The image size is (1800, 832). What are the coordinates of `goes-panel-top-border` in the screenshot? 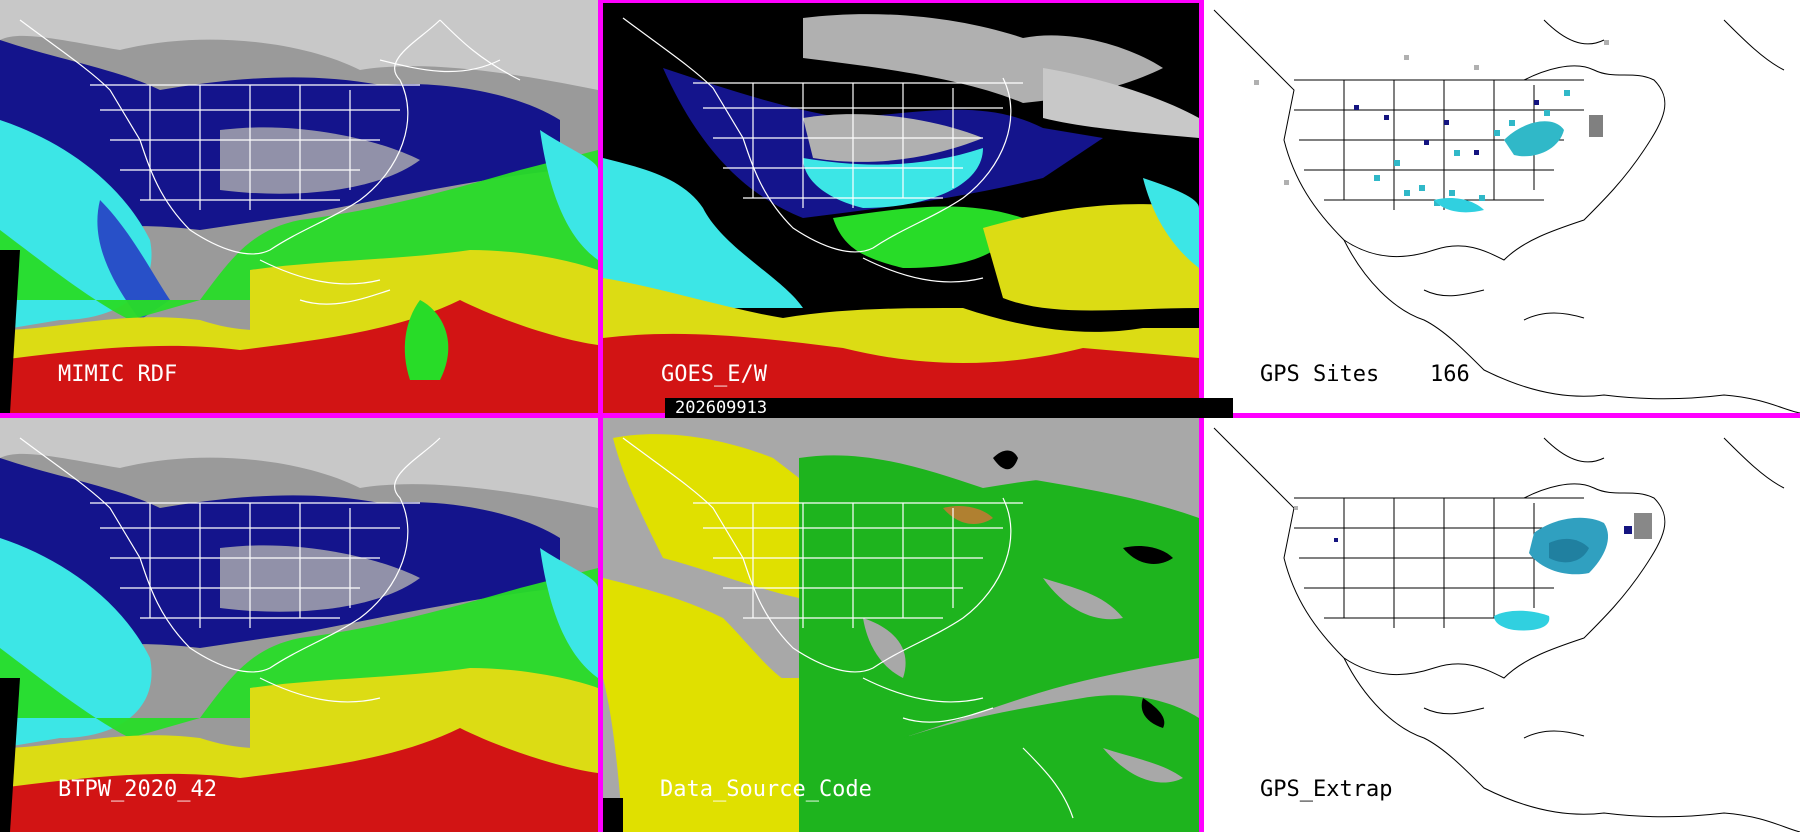 It's located at (901, 1).